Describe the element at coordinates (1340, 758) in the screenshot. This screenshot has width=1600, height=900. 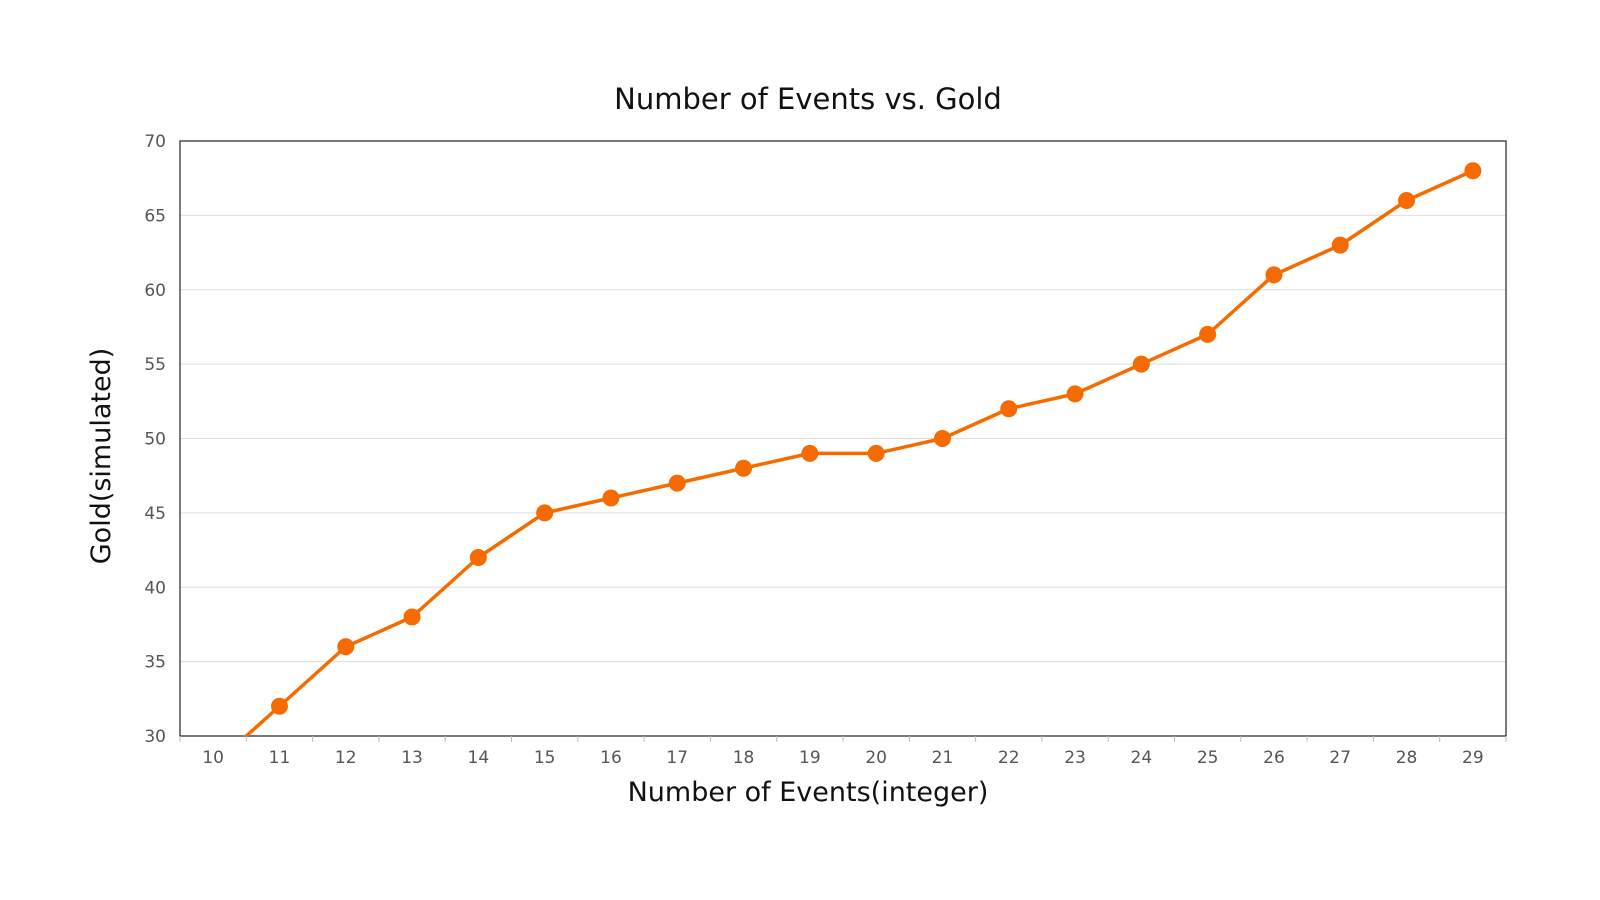
I see `x-tick-label: 27` at that location.